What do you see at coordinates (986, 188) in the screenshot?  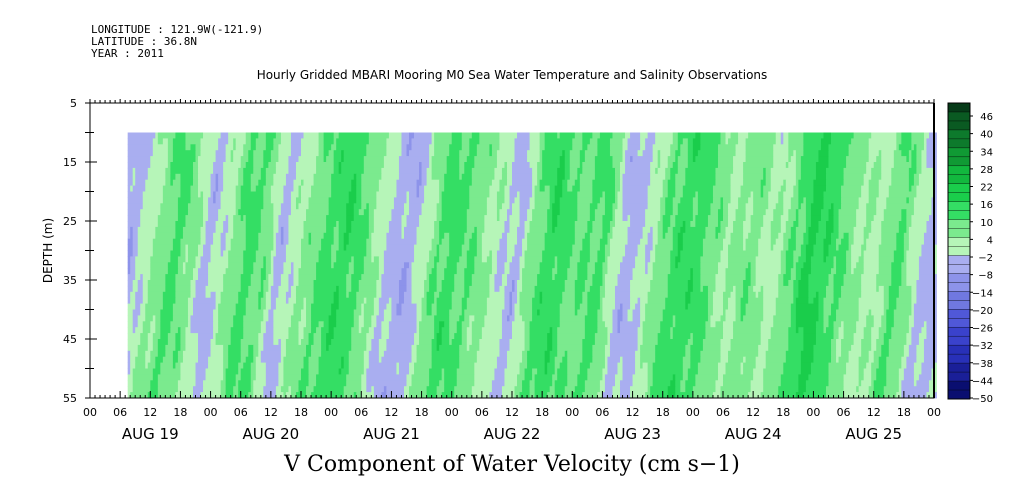 I see `colorbar-label: 22` at bounding box center [986, 188].